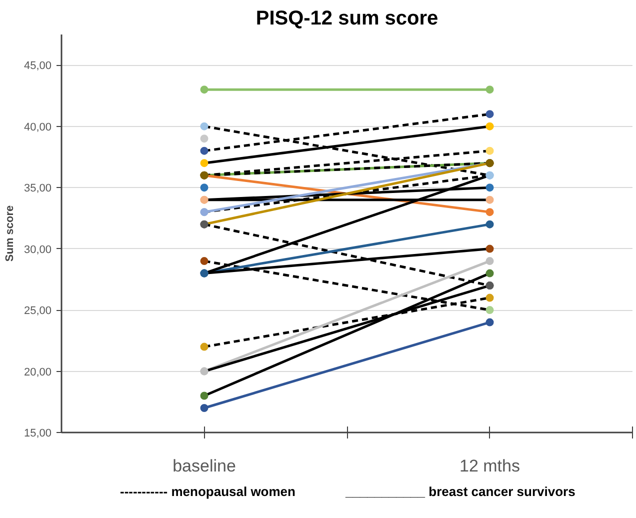 The width and height of the screenshot is (636, 518). What do you see at coordinates (347, 19) in the screenshot?
I see `chart-title: PISQ-12 sum score` at bounding box center [347, 19].